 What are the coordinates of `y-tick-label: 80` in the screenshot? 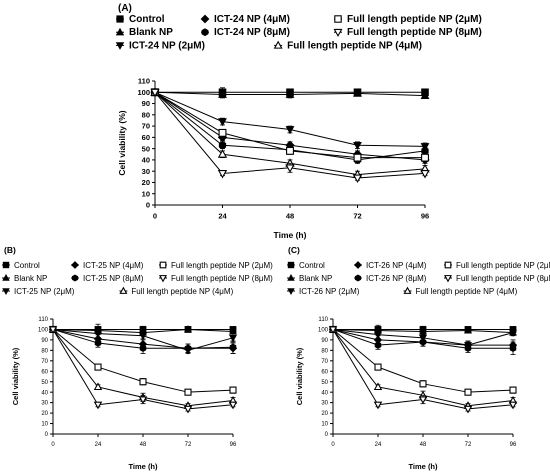 It's located at (324, 351).